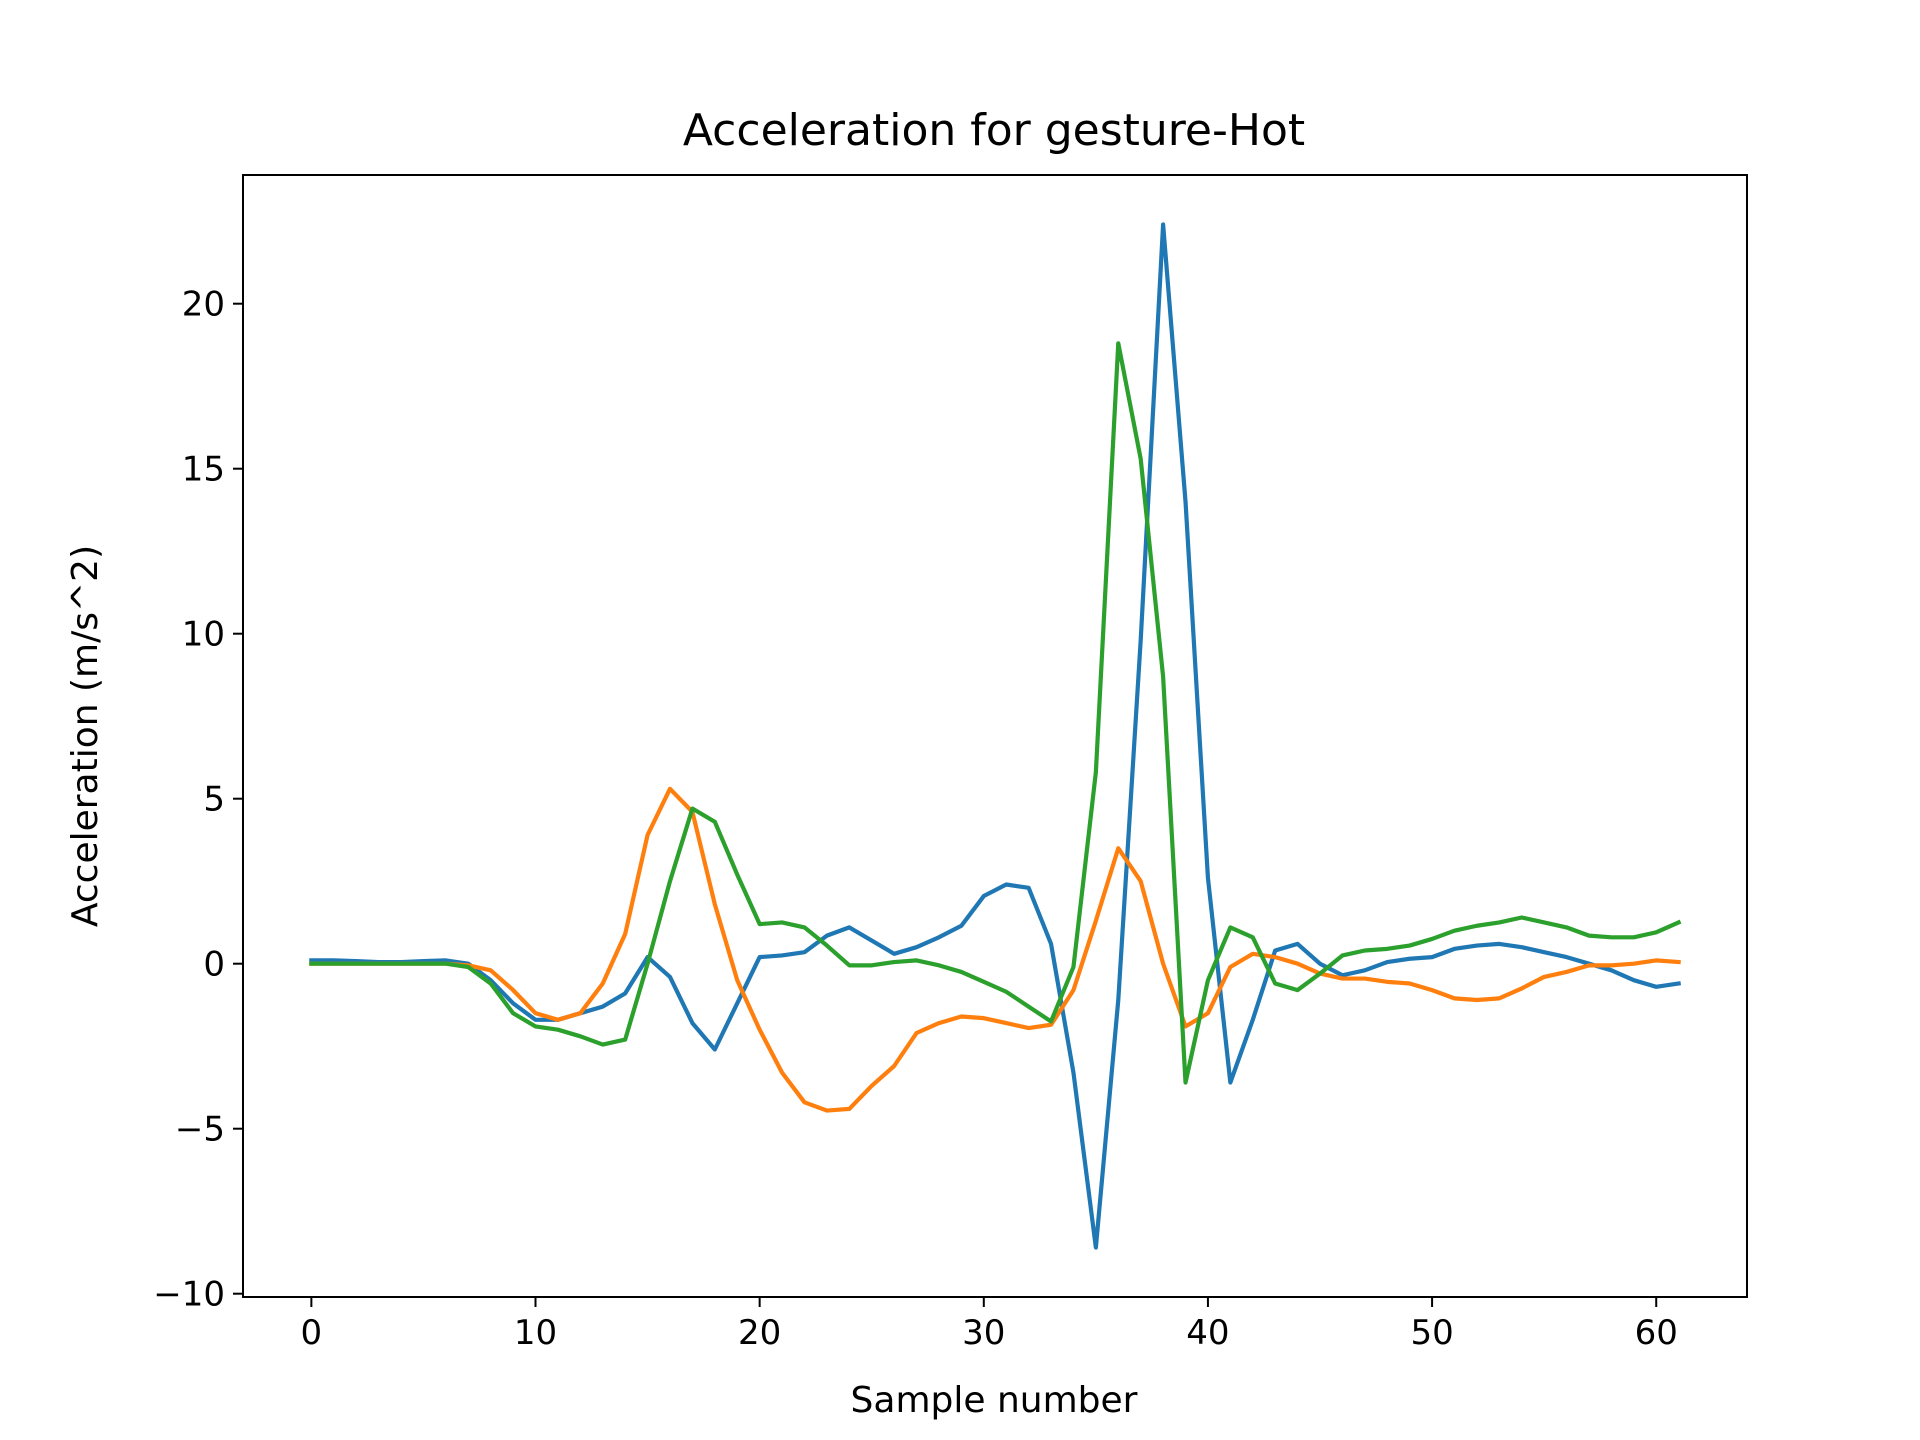 This screenshot has width=1920, height=1440. Describe the element at coordinates (983, 1333) in the screenshot. I see `x-tick-label: 30` at that location.